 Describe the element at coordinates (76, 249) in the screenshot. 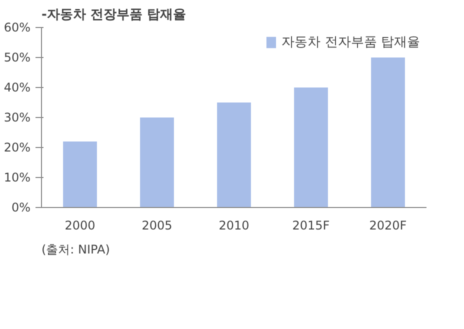

I see `text: (출처: NIPA)` at that location.